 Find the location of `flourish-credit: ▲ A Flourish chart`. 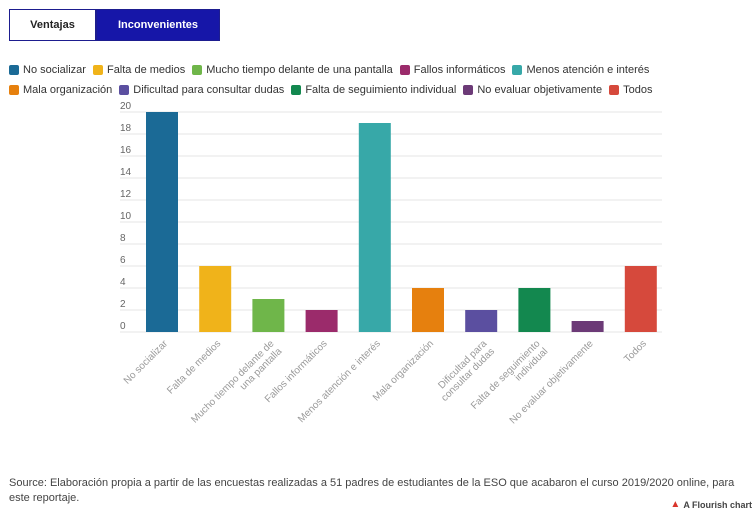

flourish-credit: ▲ A Flourish chart is located at coordinates (711, 504).